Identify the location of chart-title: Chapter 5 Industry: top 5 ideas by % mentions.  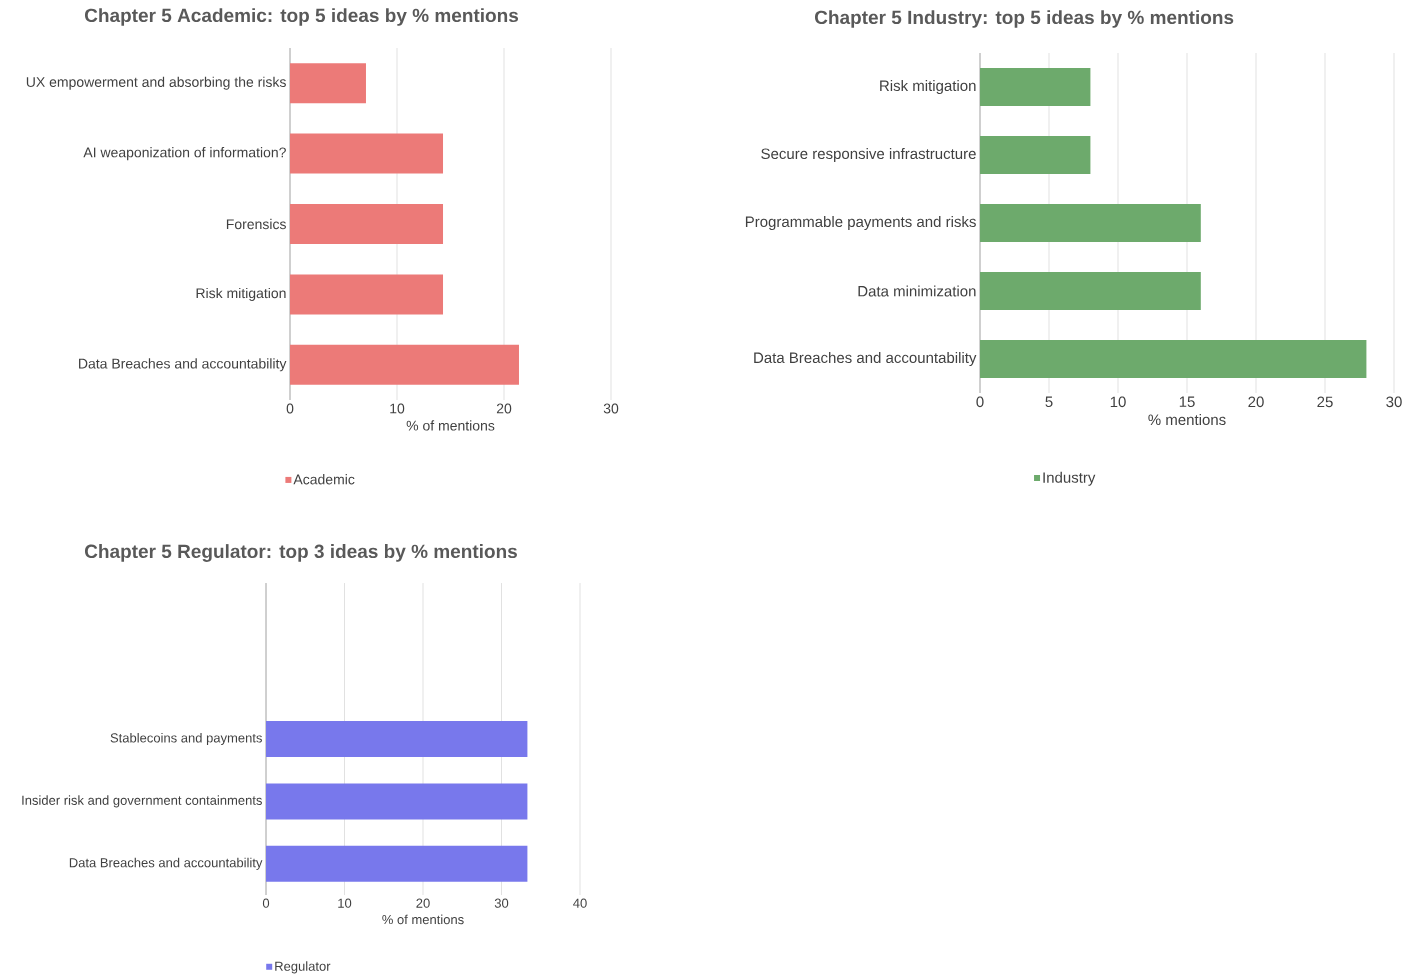
(1024, 19).